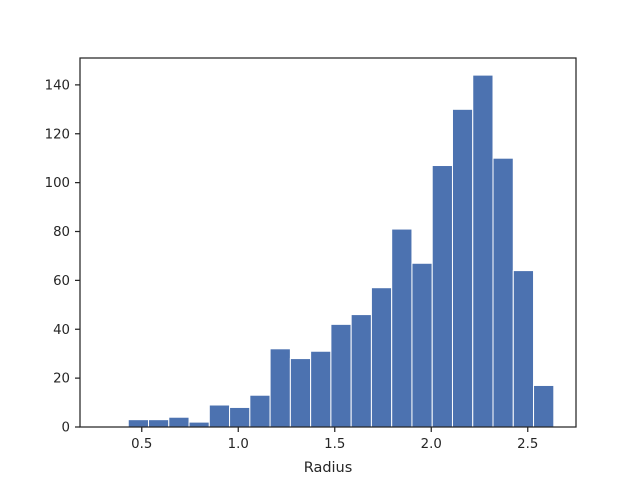  I want to click on x-tick-label-0: 0.5, so click(141, 444).